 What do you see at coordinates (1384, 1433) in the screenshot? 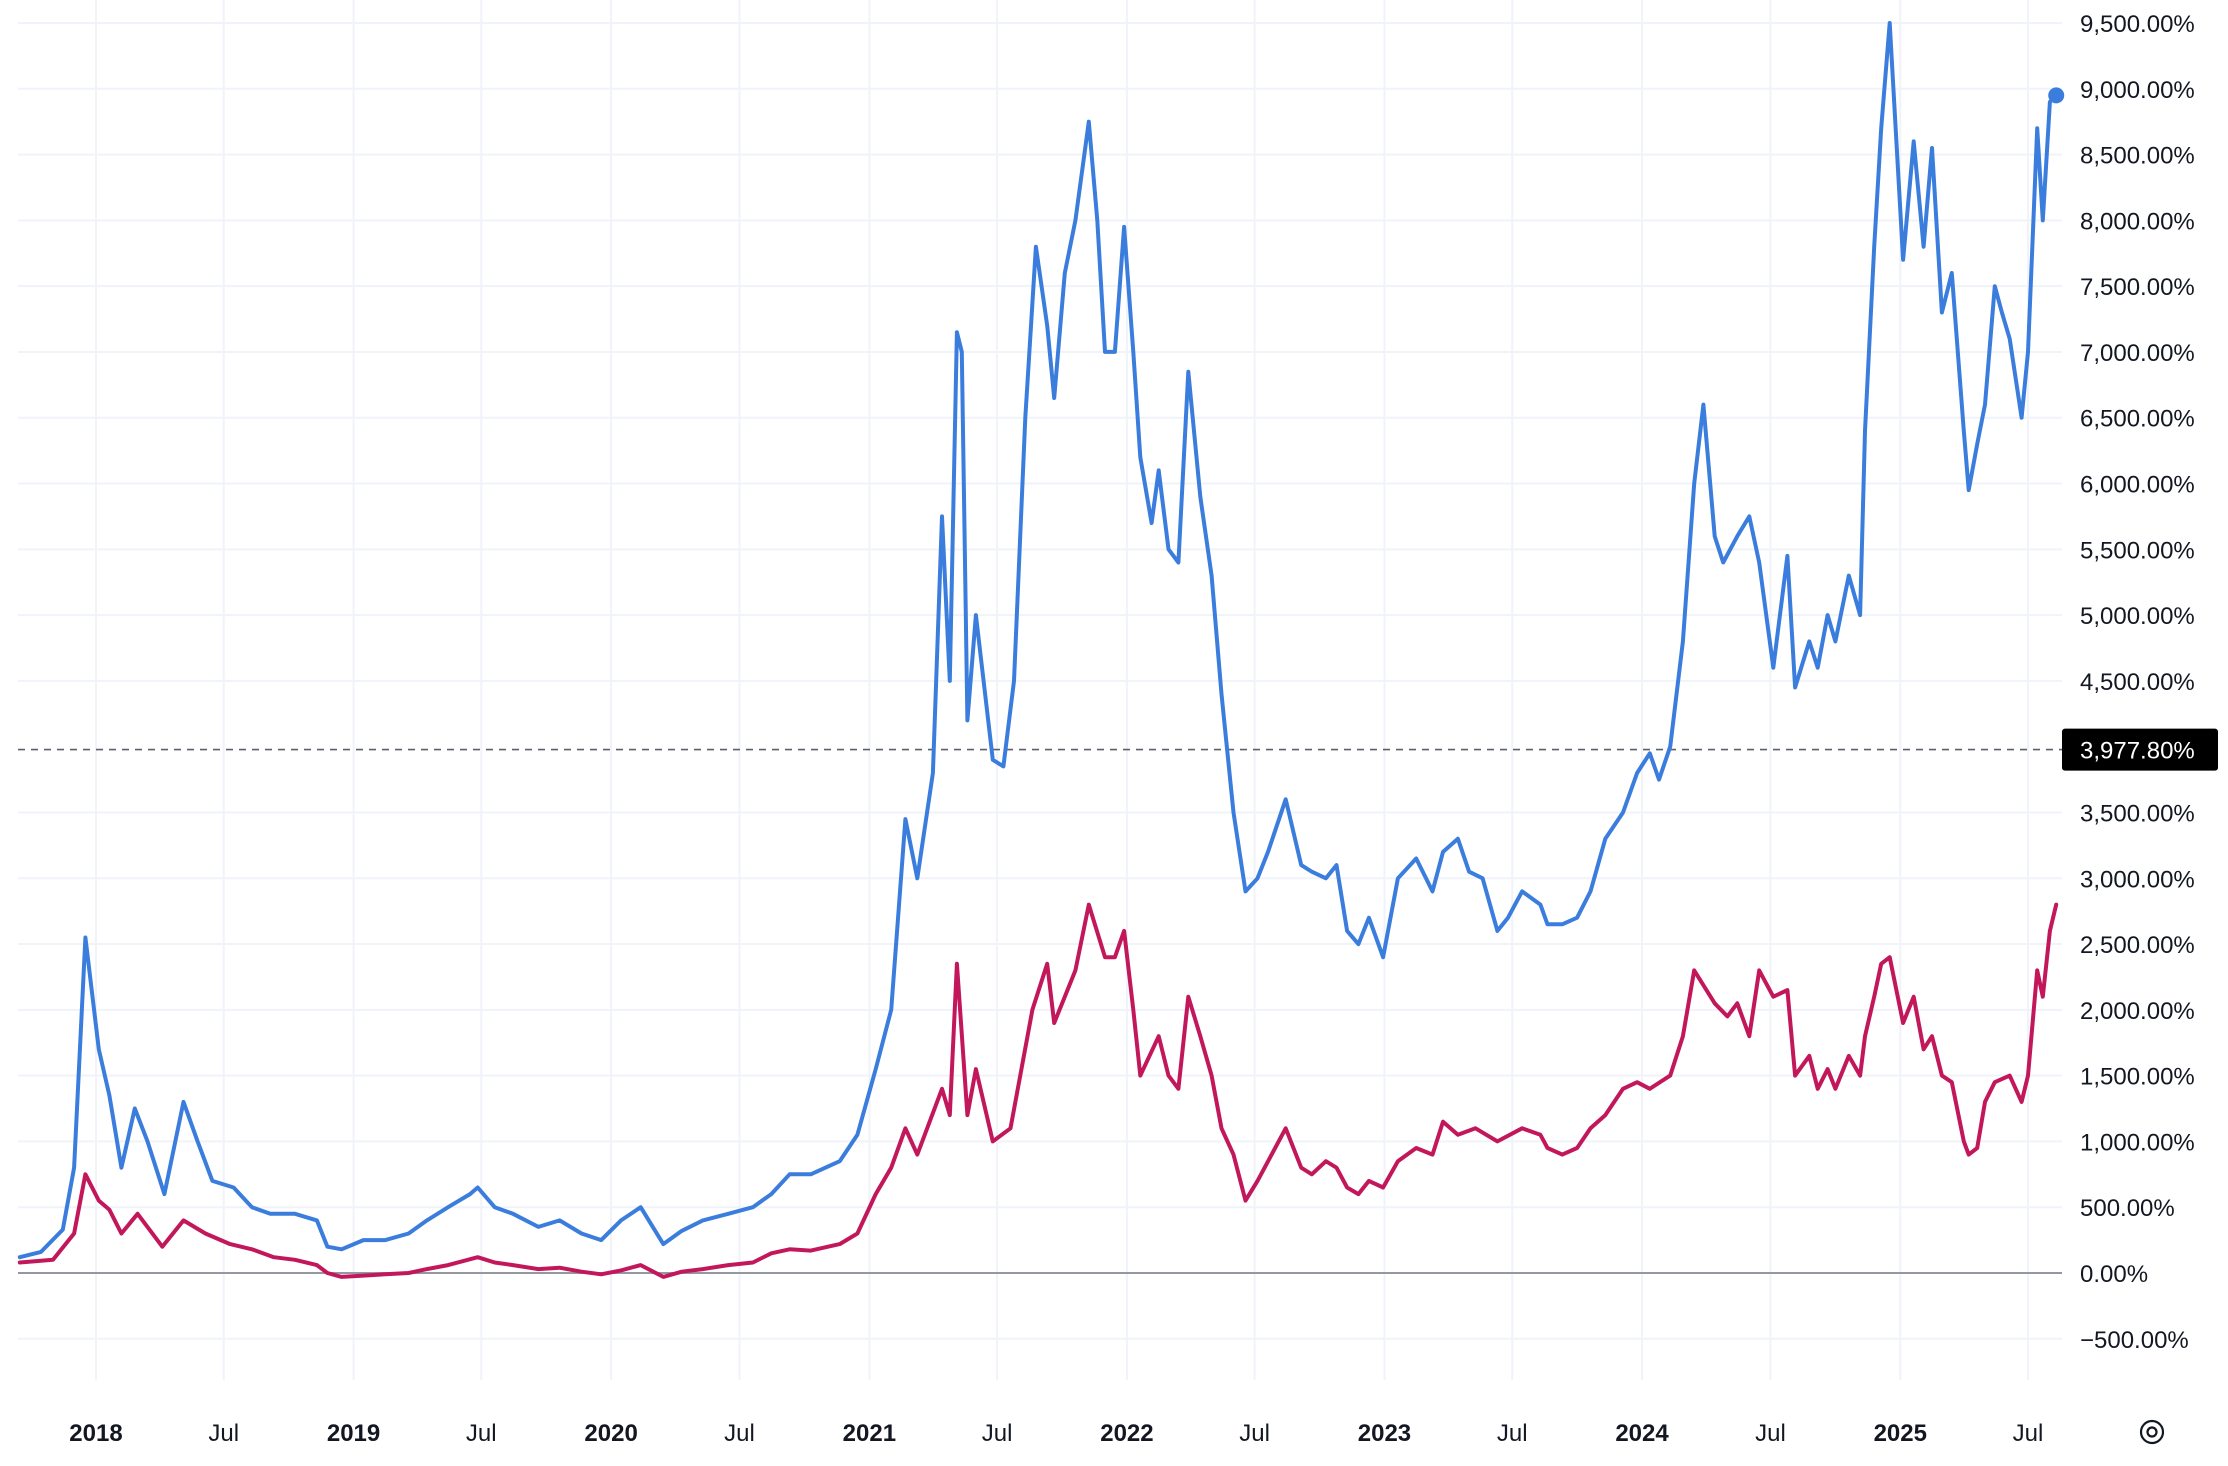
I see `x-tick-label: 2023` at bounding box center [1384, 1433].